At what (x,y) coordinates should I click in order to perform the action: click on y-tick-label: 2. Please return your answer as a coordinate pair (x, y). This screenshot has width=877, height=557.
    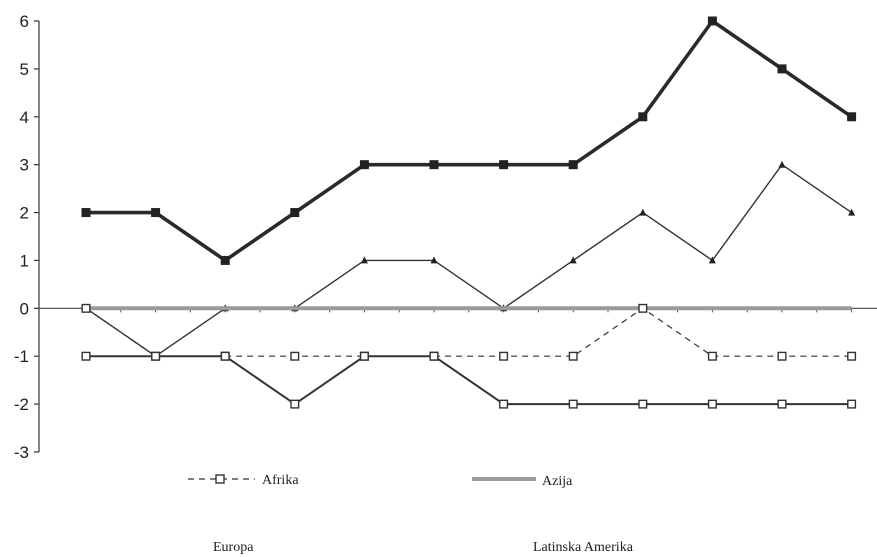
    Looking at the image, I should click on (24, 213).